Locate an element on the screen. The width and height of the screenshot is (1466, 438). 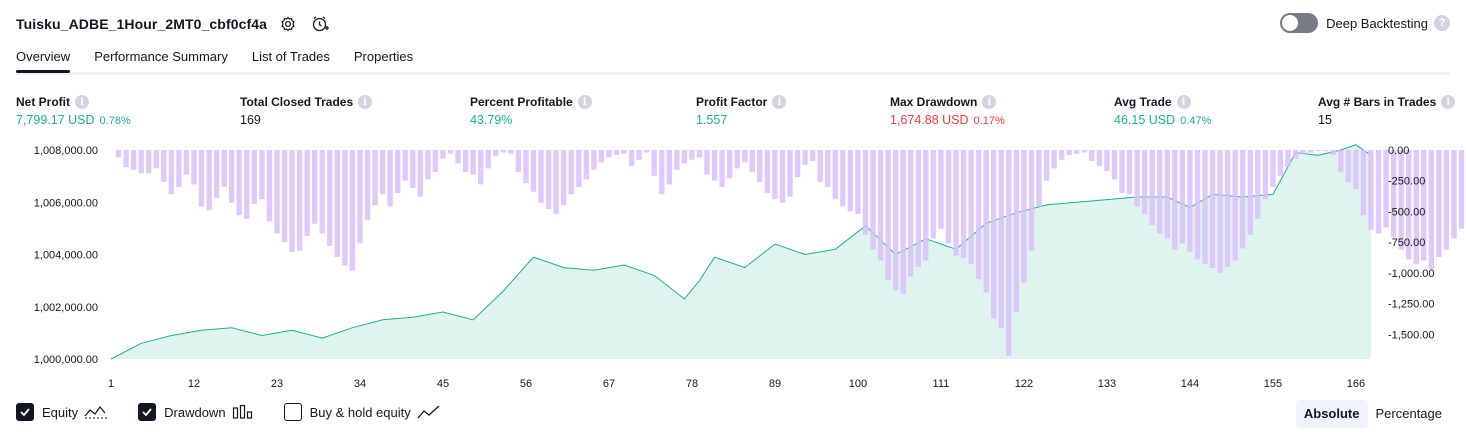
x-tick-label: 23 is located at coordinates (277, 384).